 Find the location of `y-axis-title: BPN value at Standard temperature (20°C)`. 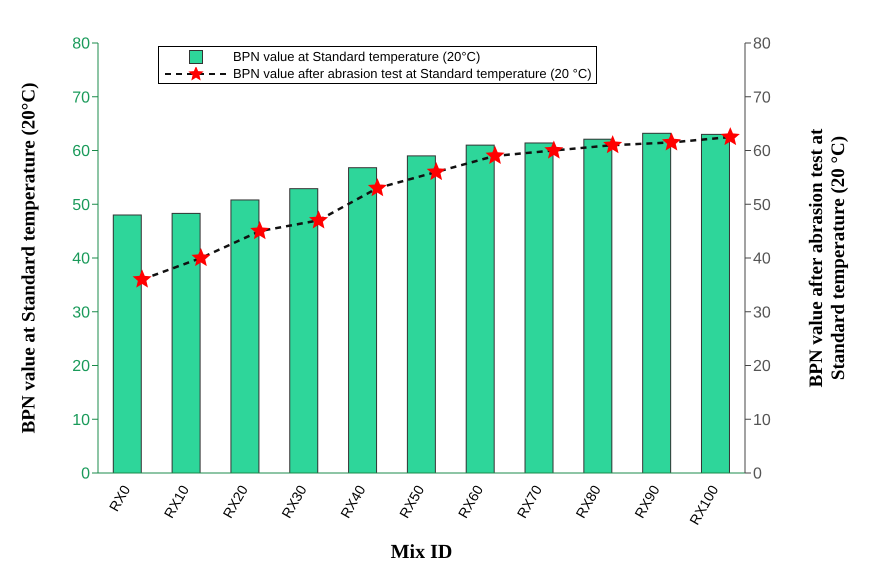

y-axis-title: BPN value at Standard temperature (20°C) is located at coordinates (29, 258).